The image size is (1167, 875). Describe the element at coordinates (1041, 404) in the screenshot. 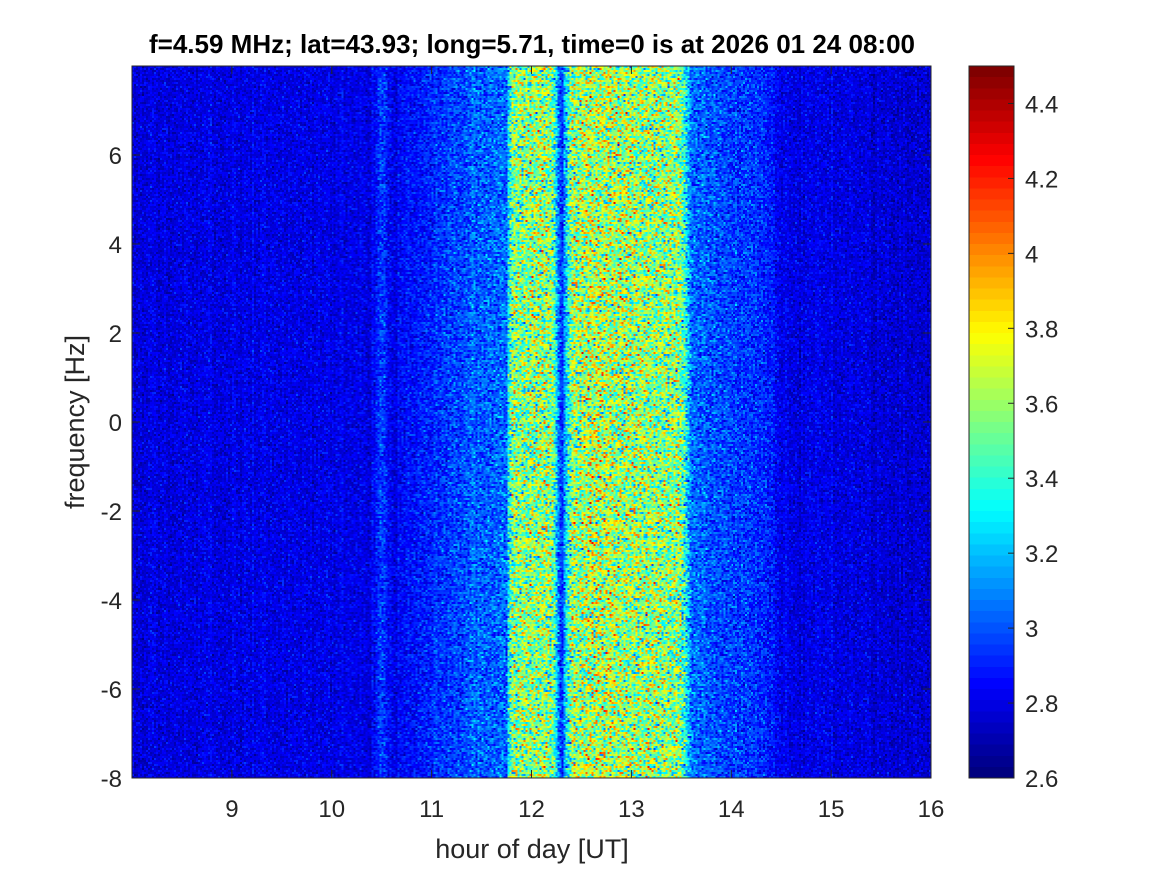

I see `colorbar-tick-label: 3.6` at that location.